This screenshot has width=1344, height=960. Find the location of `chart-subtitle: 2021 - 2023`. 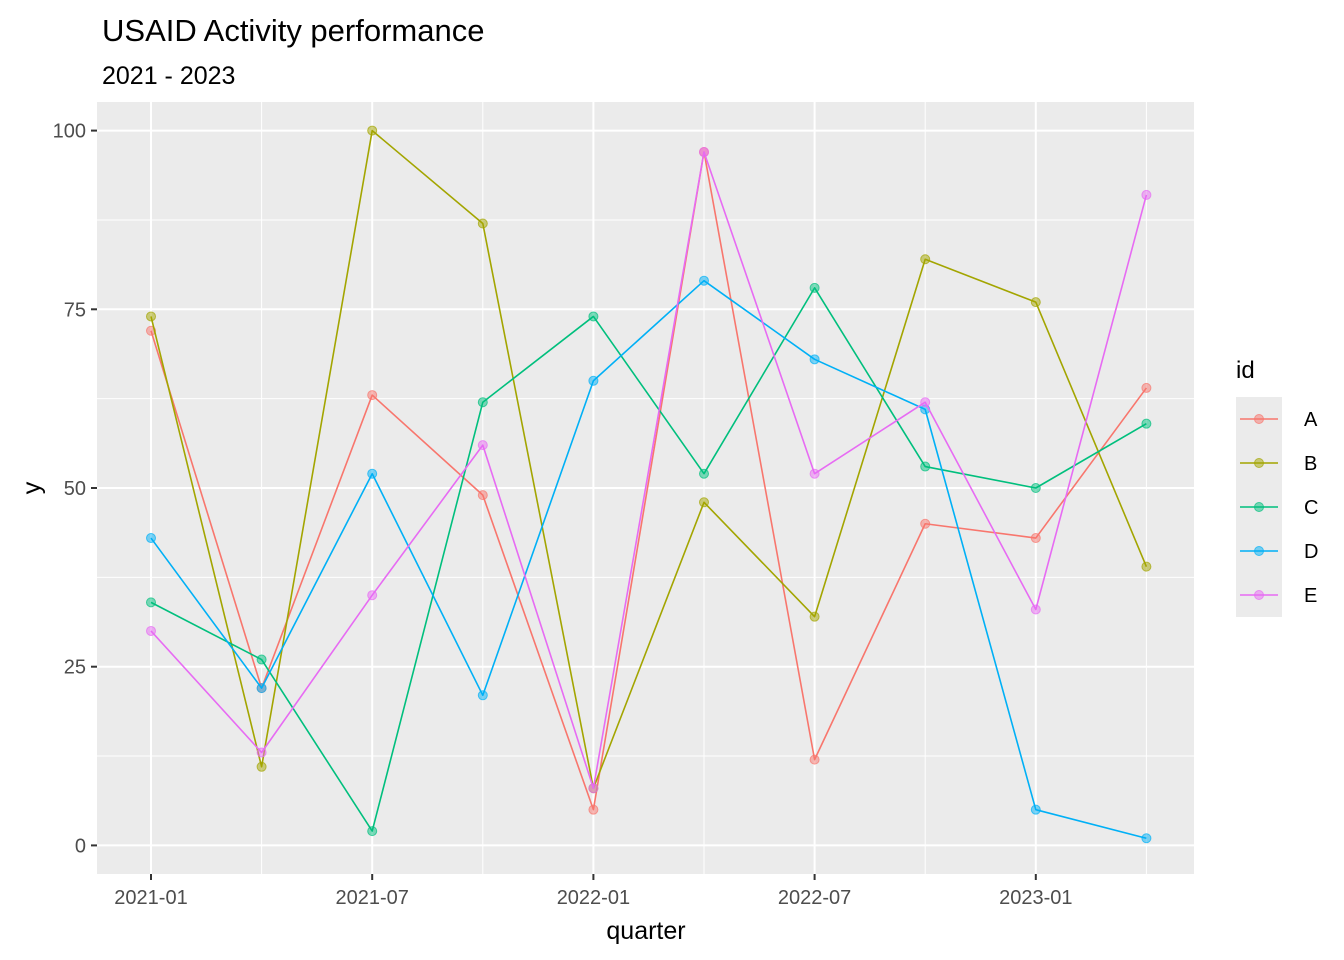

chart-subtitle: 2021 - 2023 is located at coordinates (168, 76).